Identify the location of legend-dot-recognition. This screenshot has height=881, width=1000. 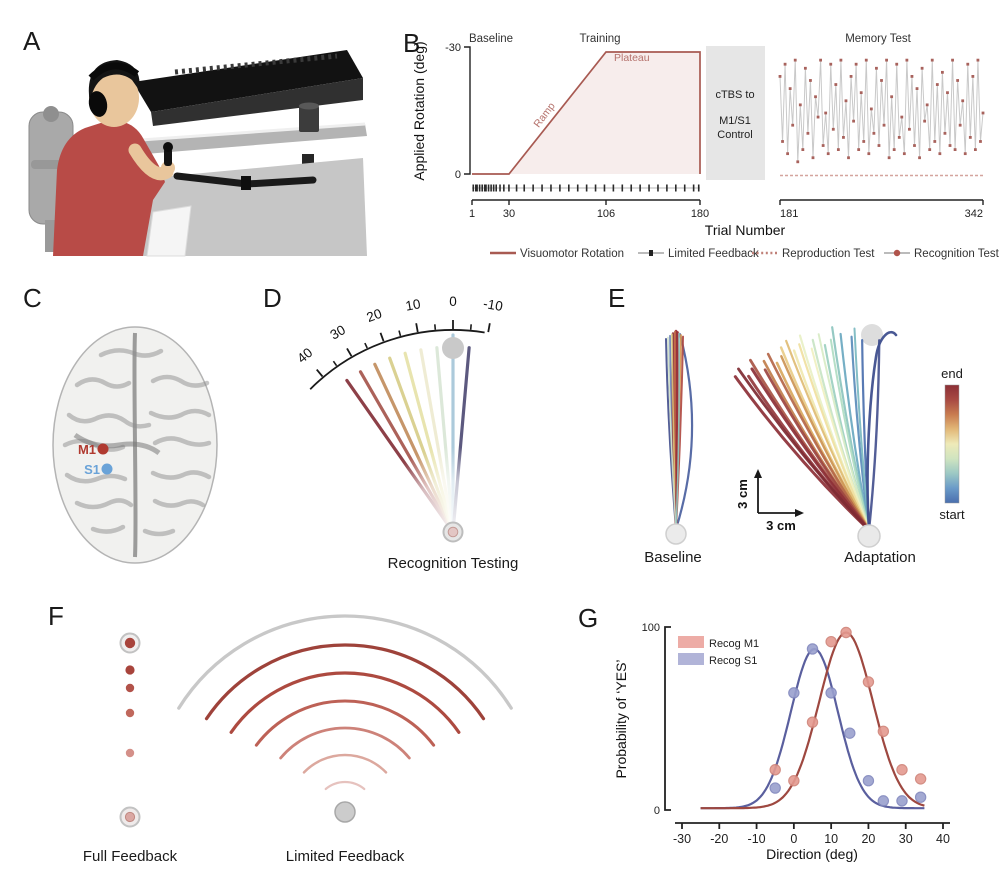
(897, 253).